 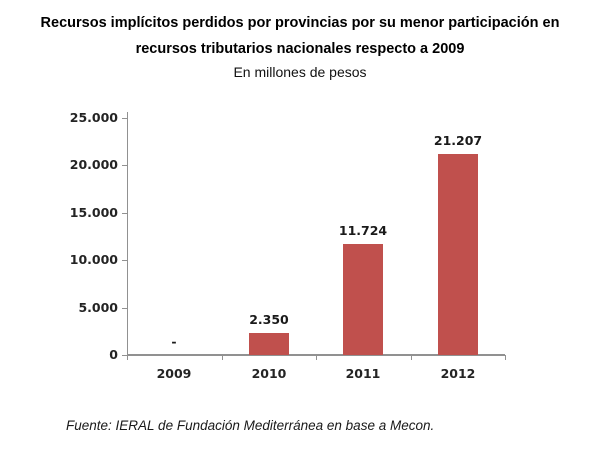 I want to click on bar-value-label-2011: 11.724, so click(x=363, y=230).